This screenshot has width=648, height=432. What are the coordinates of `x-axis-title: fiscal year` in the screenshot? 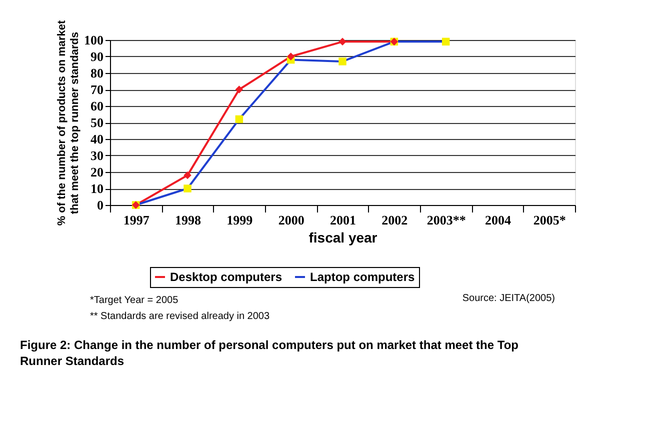 It's located at (343, 238).